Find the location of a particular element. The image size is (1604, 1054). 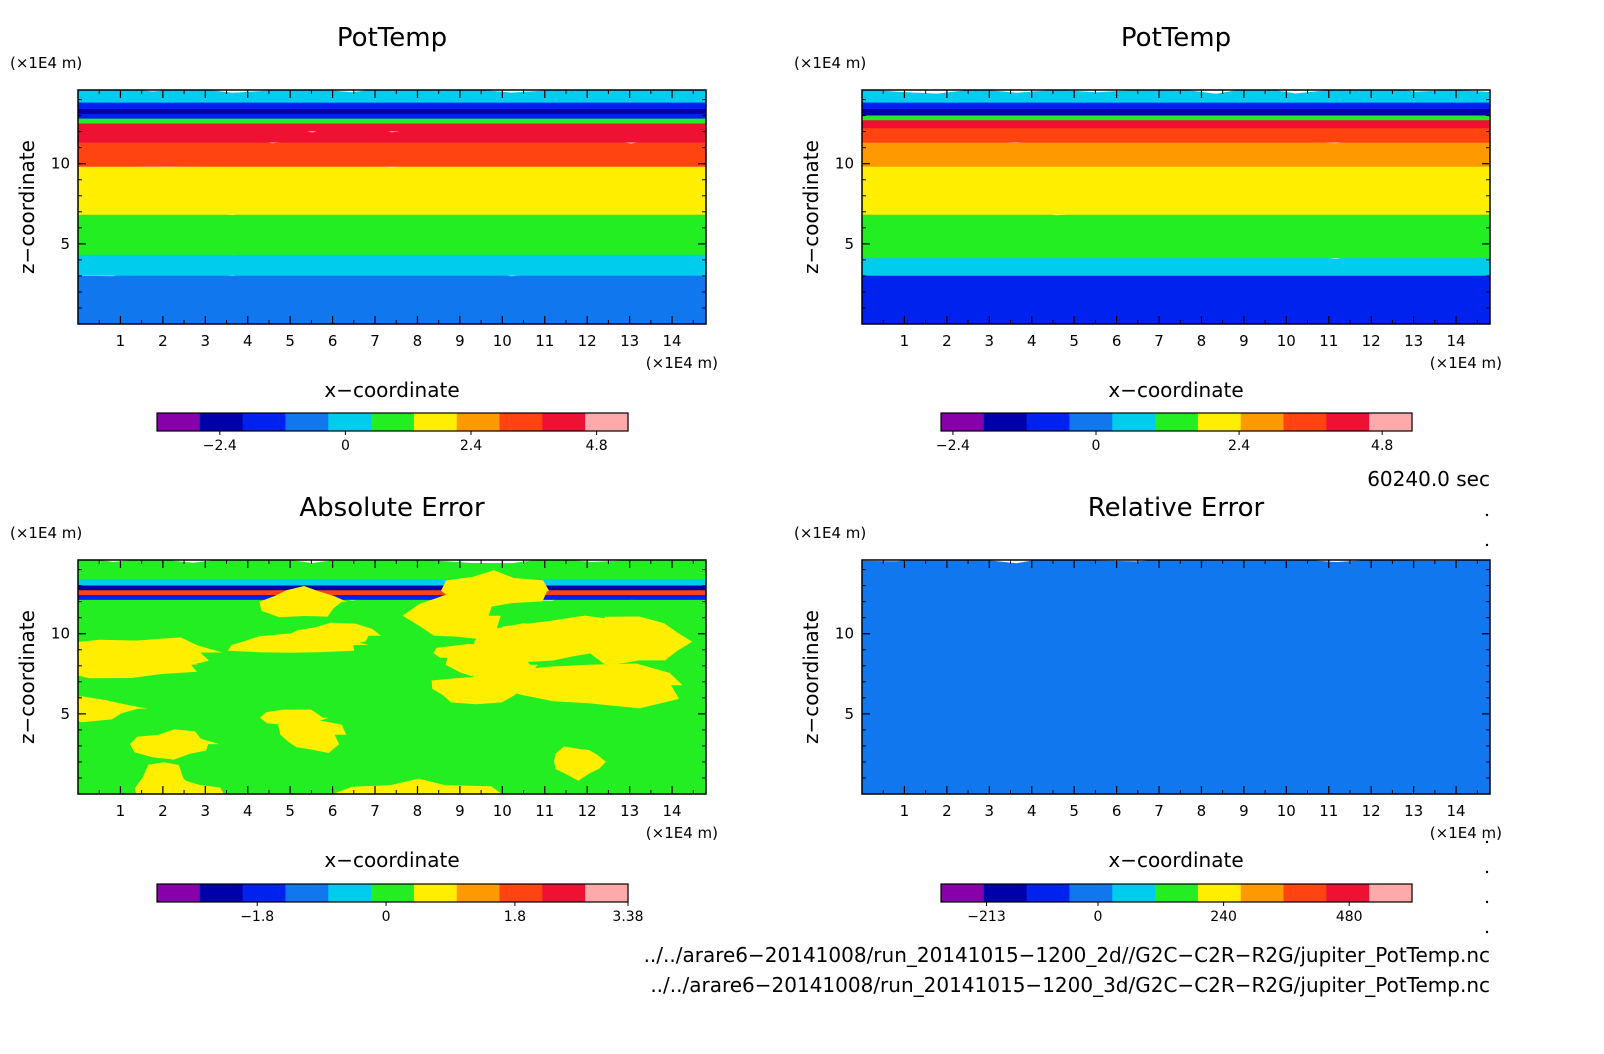

colorbar: −2.4 0 2.4 4.8 is located at coordinates (392, 433).